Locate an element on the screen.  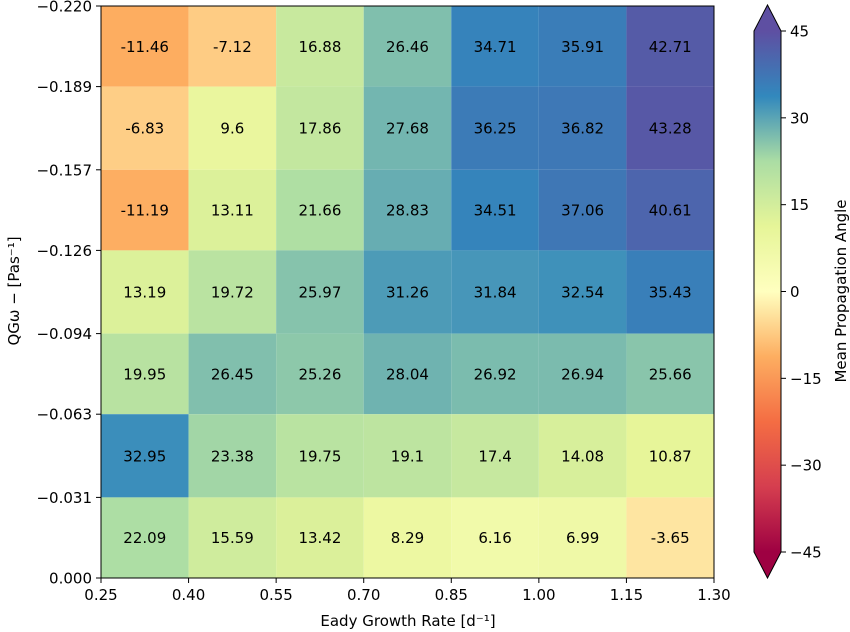
cell-value-label: 35.43 is located at coordinates (670, 293).